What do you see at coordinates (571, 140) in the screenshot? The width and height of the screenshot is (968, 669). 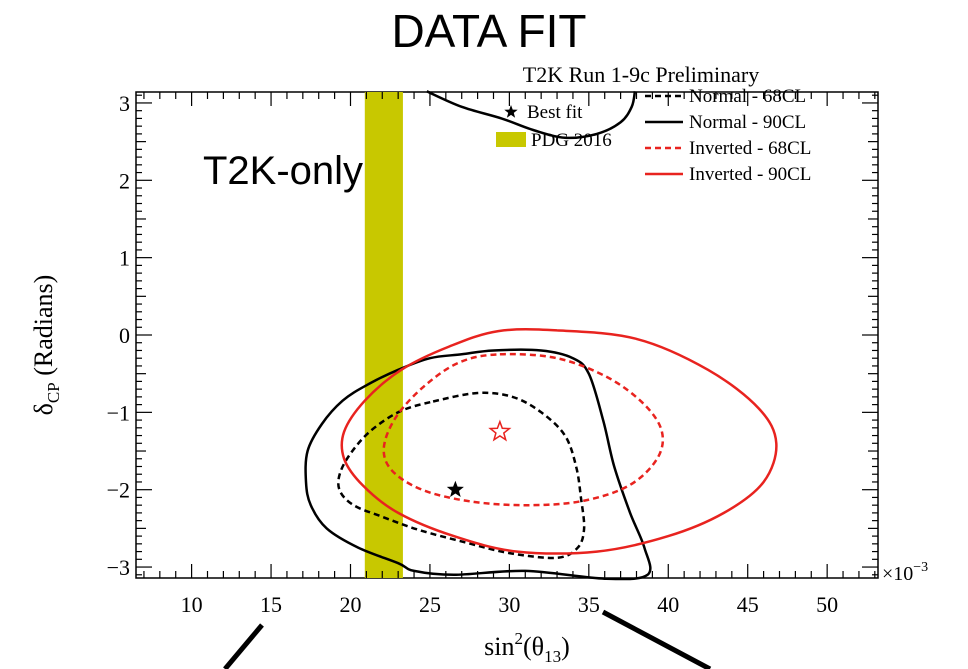 I see `legend-pdg-label: PDG 2016` at bounding box center [571, 140].